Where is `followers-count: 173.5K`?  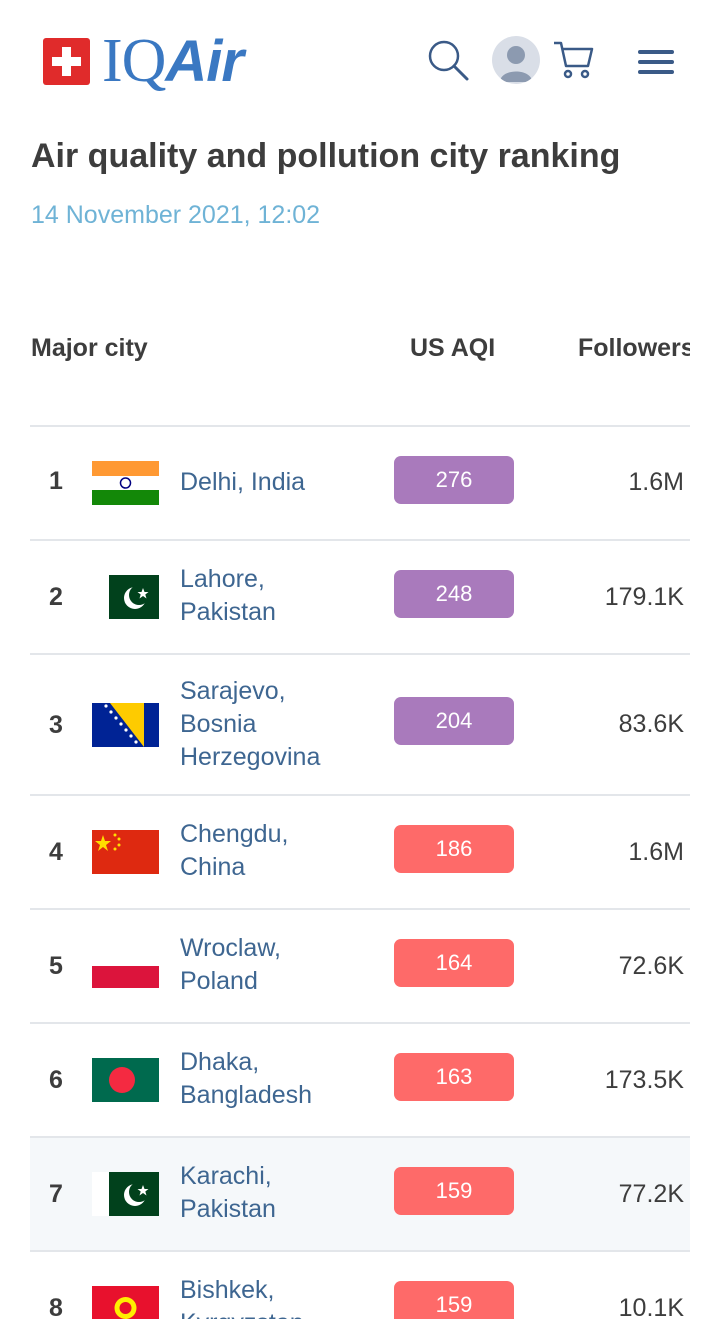 followers-count: 173.5K is located at coordinates (644, 1080).